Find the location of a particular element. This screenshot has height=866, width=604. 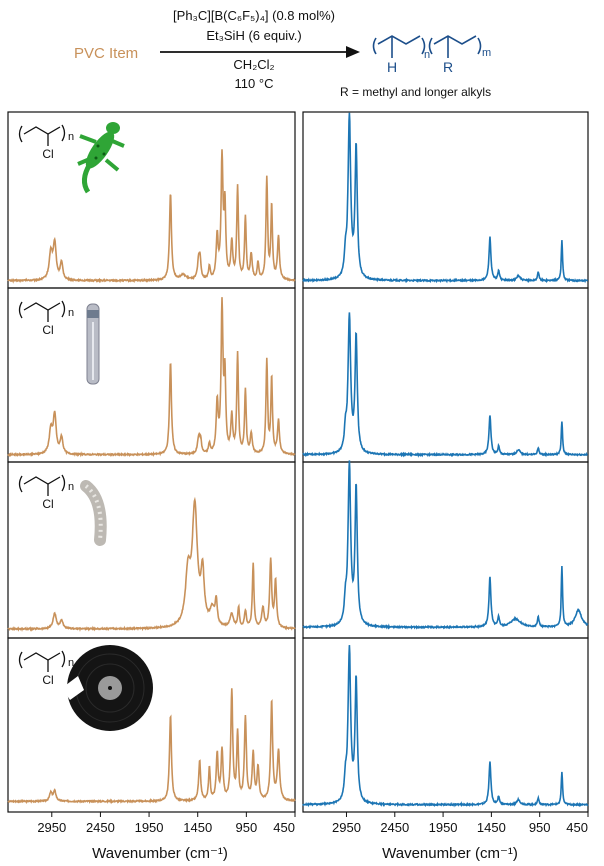

x-tick-label-right-3: 1450 is located at coordinates (491, 827).